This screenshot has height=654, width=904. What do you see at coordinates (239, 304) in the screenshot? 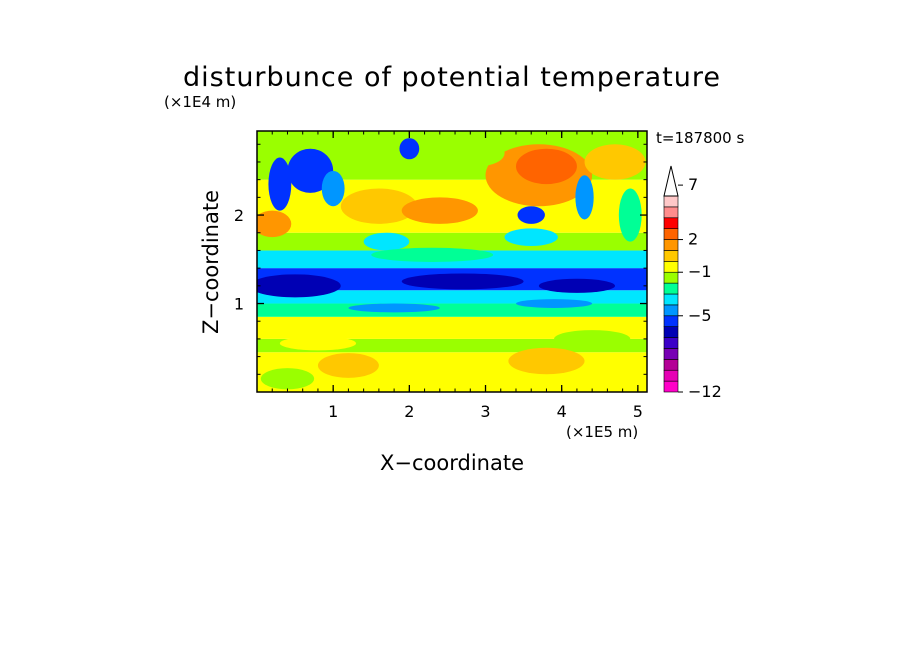
I see `y-tick-label-0: 1` at bounding box center [239, 304].